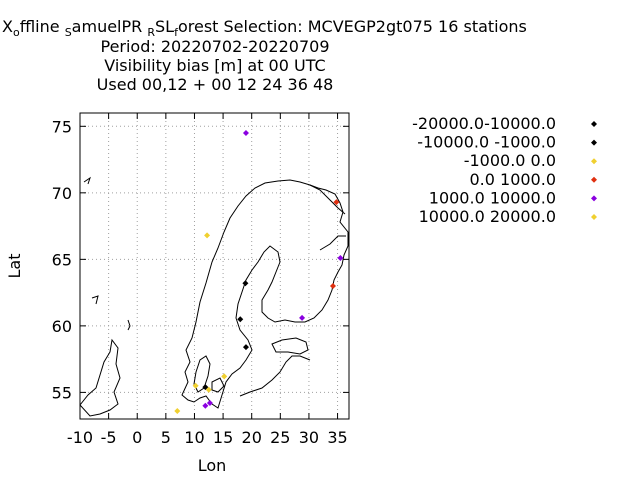  Describe the element at coordinates (62, 392) in the screenshot. I see `y-tick-label: 55` at that location.